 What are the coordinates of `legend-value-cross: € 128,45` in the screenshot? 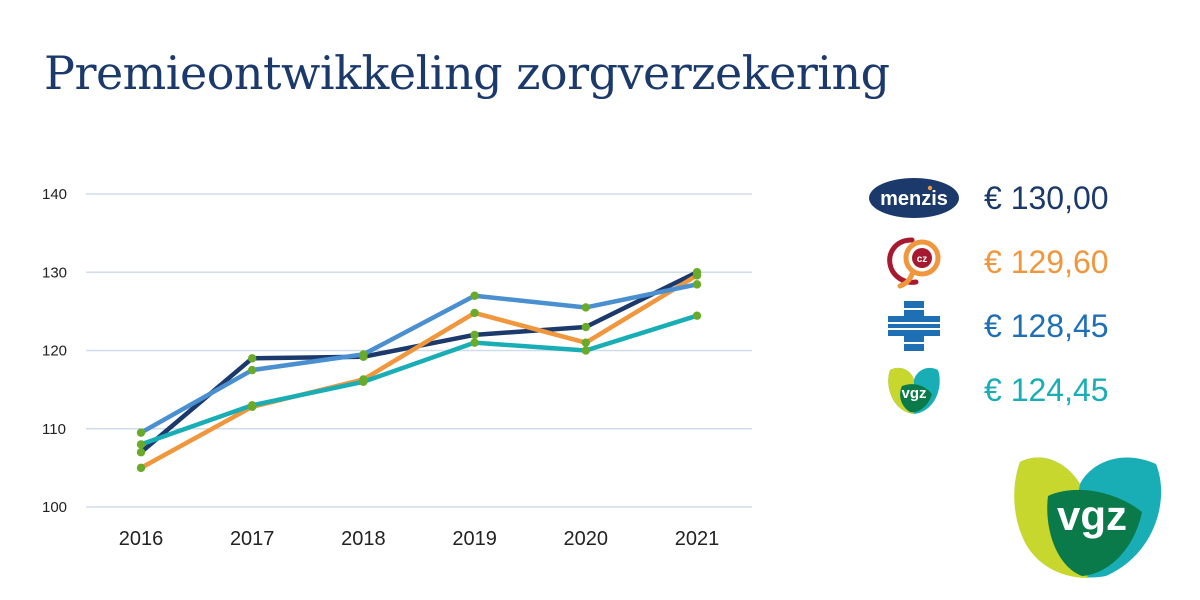 It's located at (1046, 325).